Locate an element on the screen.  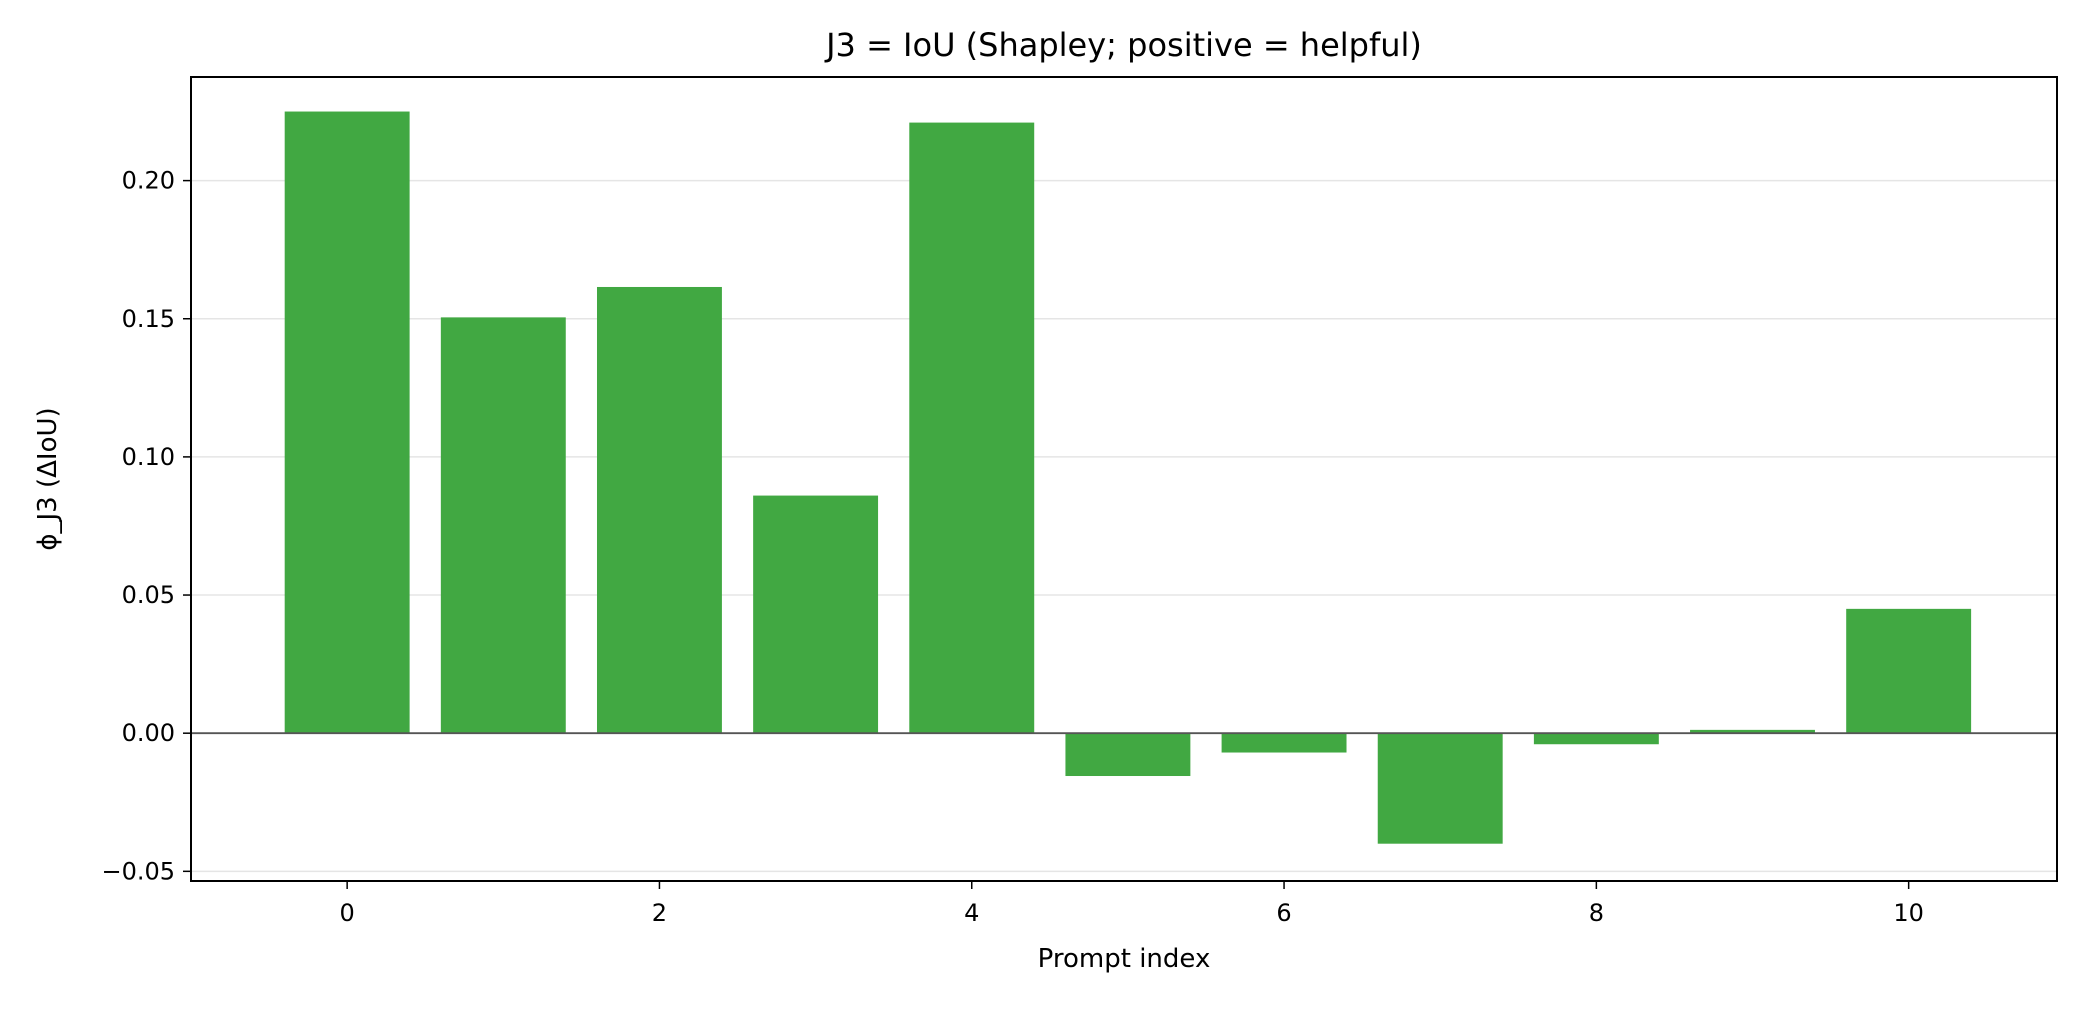
x-tick-label: 2 is located at coordinates (659, 913).